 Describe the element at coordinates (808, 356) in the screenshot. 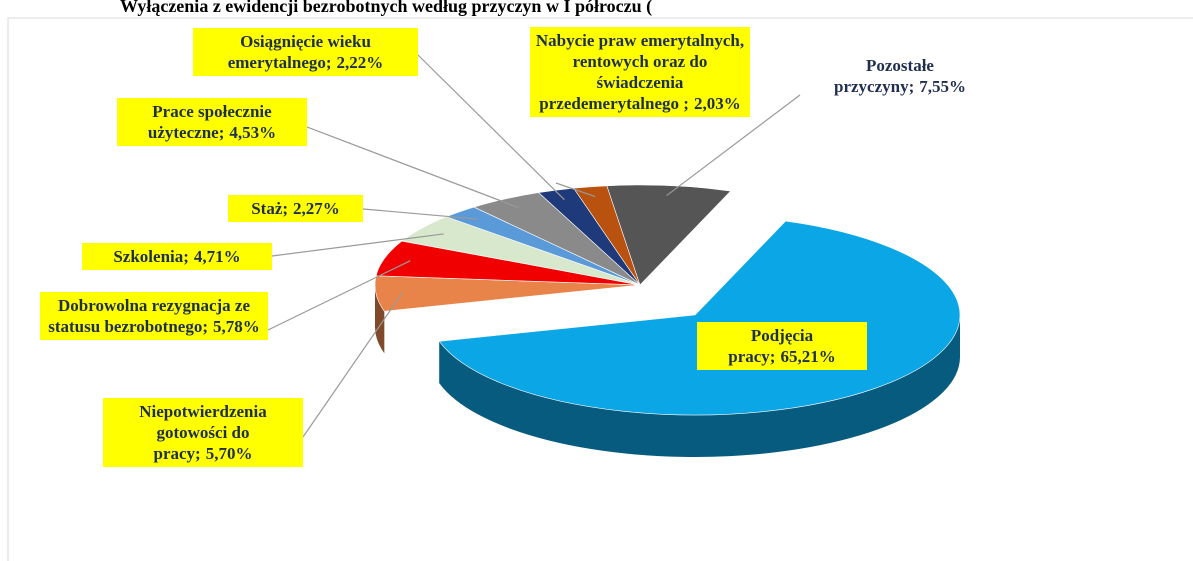

I see `value-label: 65,21%` at that location.